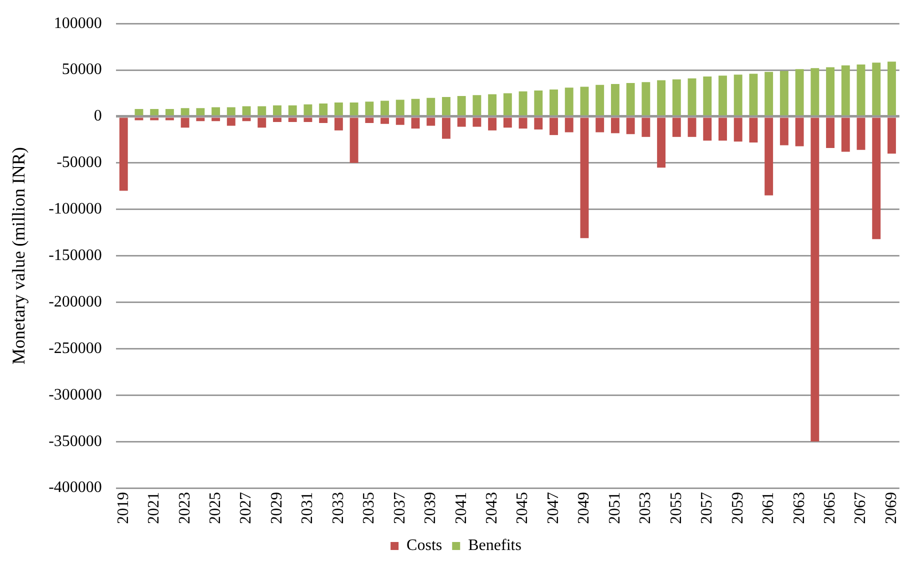 The height and width of the screenshot is (564, 915). I want to click on x-tick-label: 2021, so click(154, 508).